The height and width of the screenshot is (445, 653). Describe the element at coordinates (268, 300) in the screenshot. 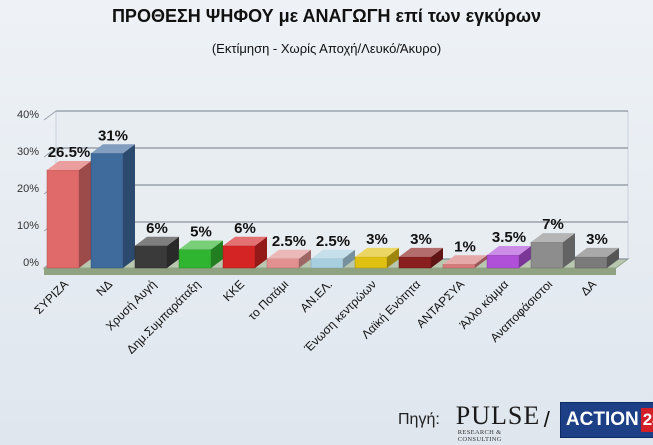

I see `x-tick-label: το Ποτάμι` at that location.